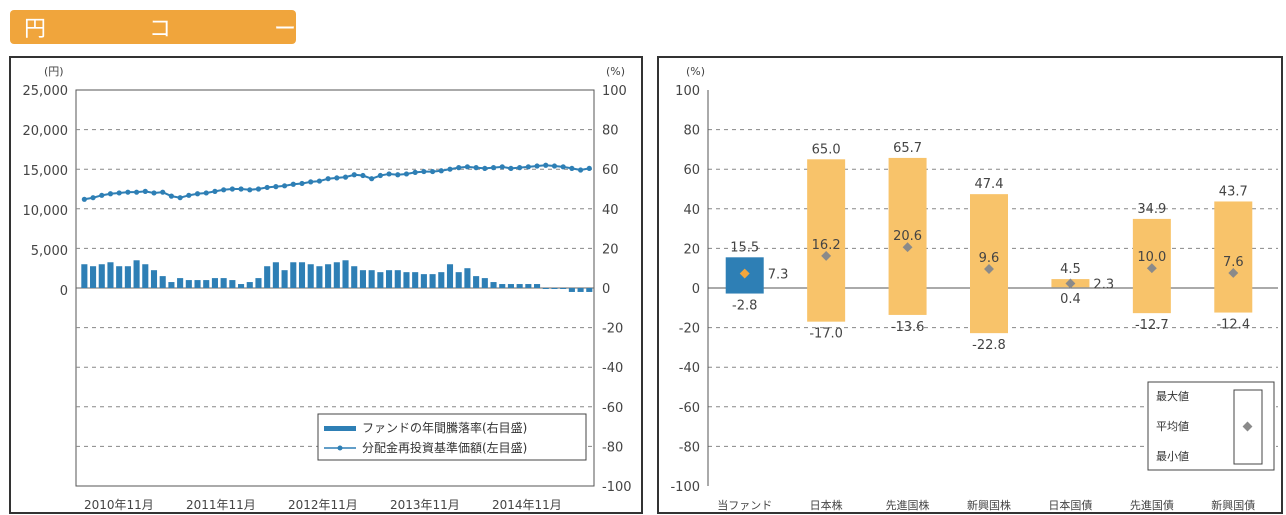 This screenshot has height=515, width=1286. Describe the element at coordinates (744, 505) in the screenshot. I see `category-label: 当ファンド` at that location.